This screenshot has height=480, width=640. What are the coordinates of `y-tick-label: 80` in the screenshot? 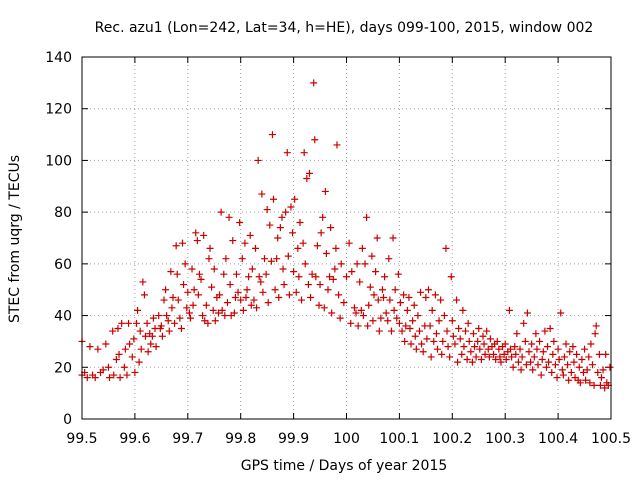 It's located at (63, 213).